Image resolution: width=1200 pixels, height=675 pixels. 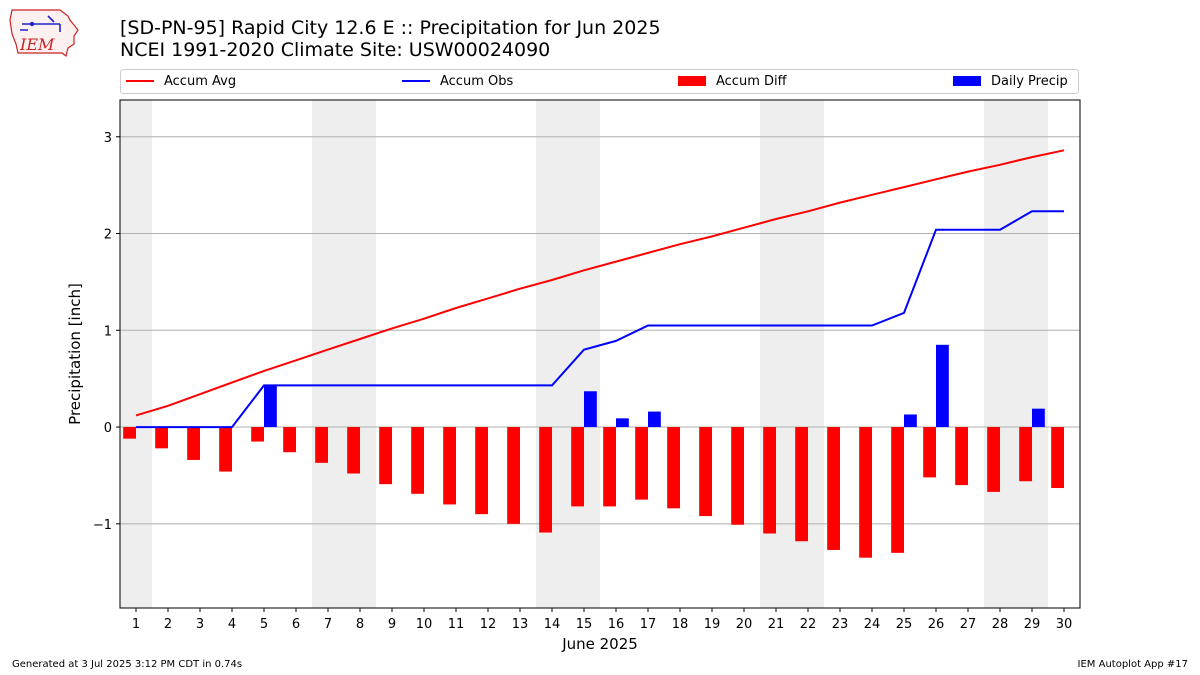 What do you see at coordinates (200, 624) in the screenshot?
I see `x-tick-label: 3` at bounding box center [200, 624].